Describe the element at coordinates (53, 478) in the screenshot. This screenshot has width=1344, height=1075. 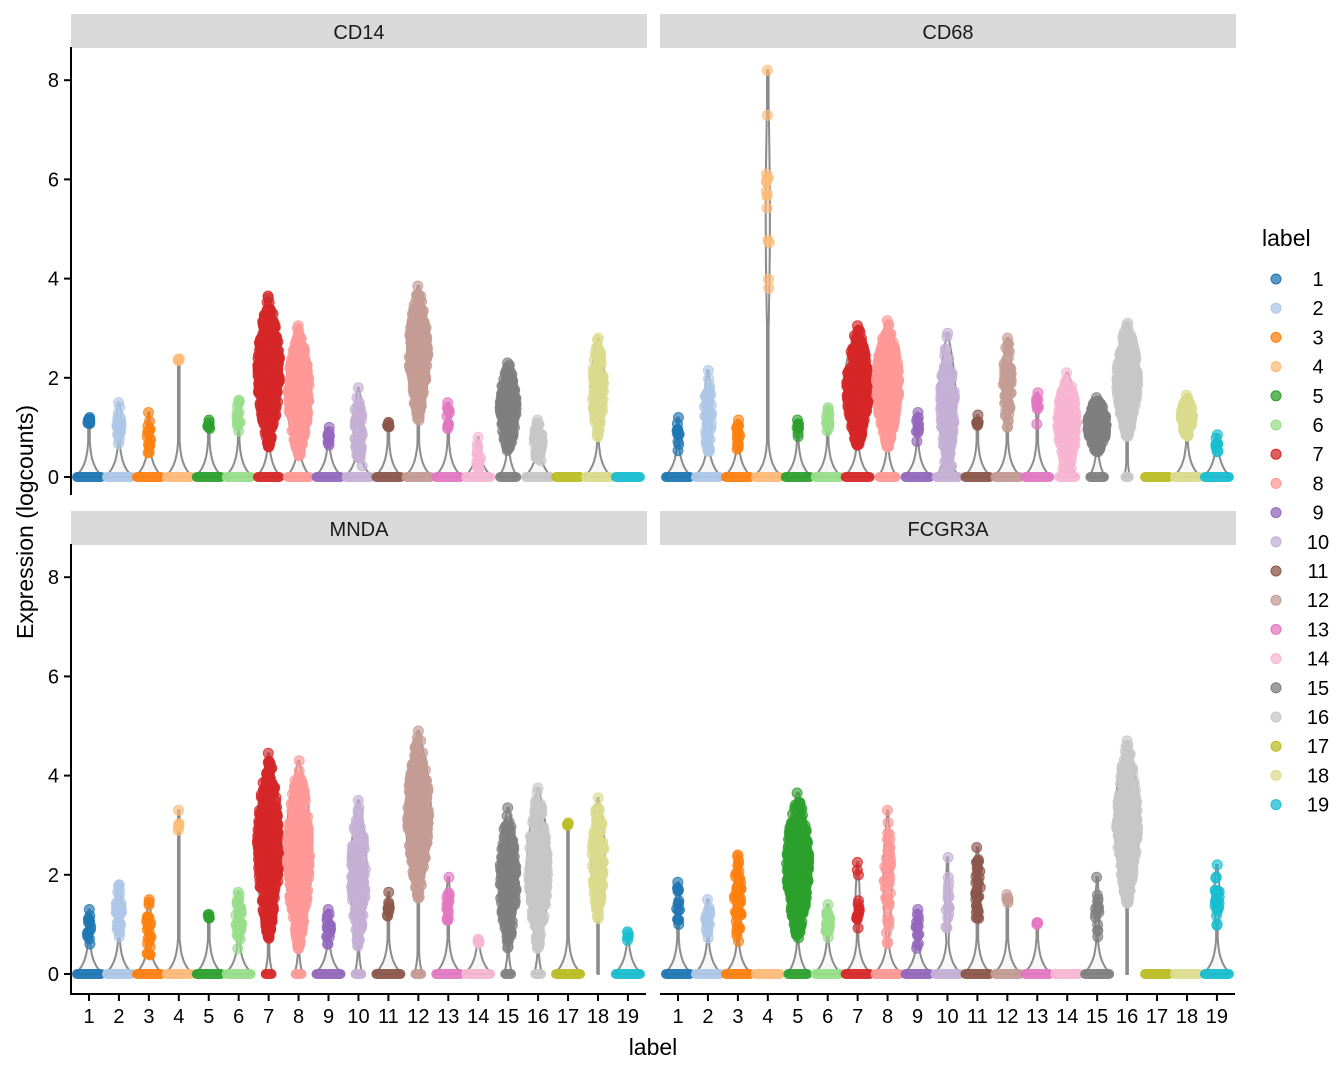
I see `y-tick-label: 0` at that location.